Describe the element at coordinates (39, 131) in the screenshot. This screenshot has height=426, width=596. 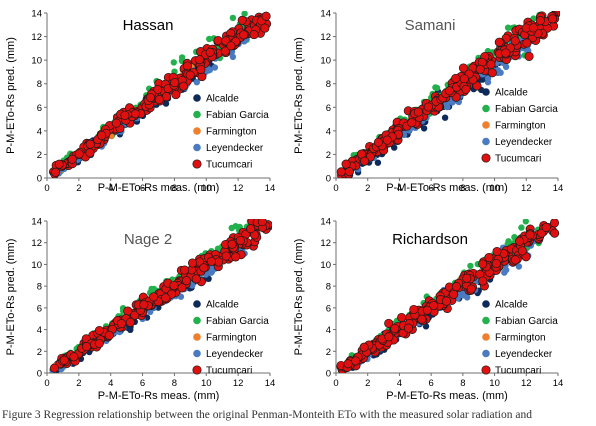
I see `y-tick-label: 4` at that location.